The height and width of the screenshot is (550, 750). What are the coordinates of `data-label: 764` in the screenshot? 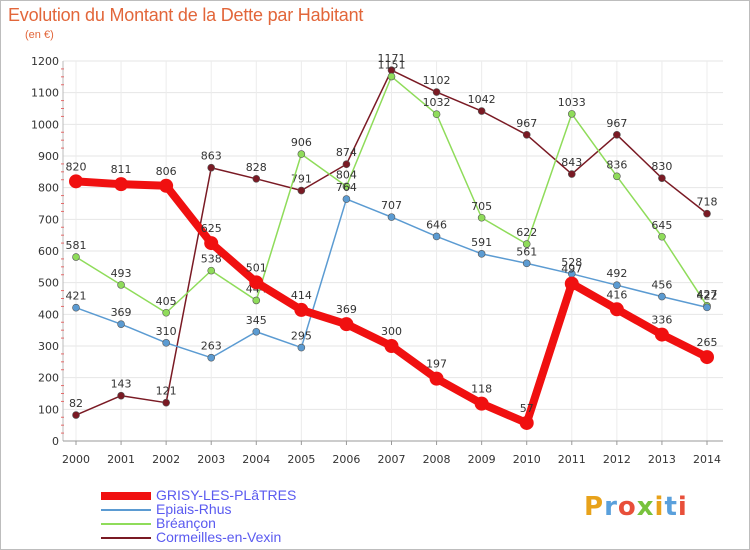 It's located at (346, 187).